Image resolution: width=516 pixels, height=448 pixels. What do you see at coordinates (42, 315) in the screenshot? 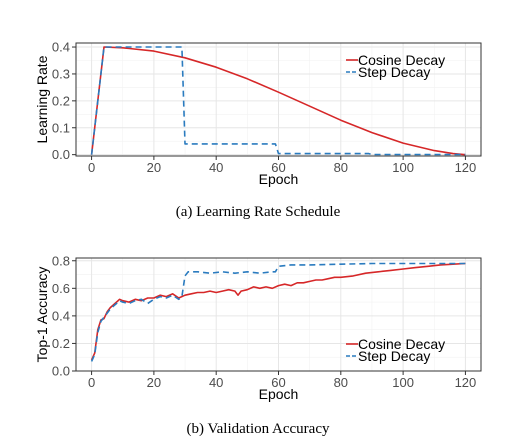
I see `acc-y-axis-title: Top-1 Accuracy` at bounding box center [42, 315].